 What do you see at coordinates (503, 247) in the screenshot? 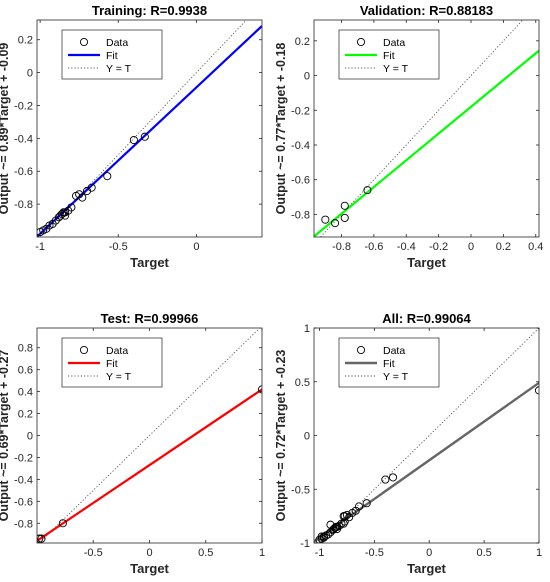
I see `x-tick-label: 0.2` at bounding box center [503, 247].